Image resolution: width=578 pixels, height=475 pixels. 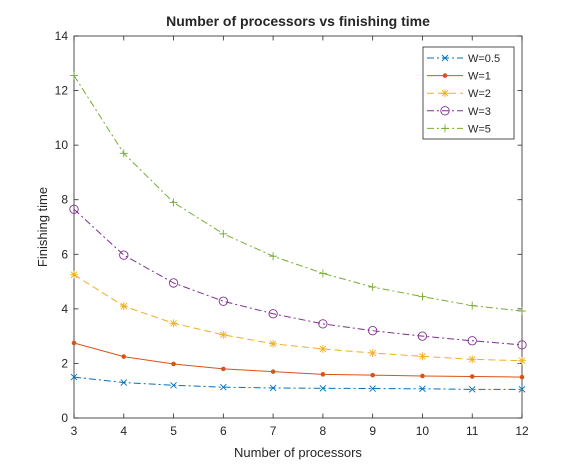 I want to click on x-axis-label: Number of processors, so click(x=298, y=452).